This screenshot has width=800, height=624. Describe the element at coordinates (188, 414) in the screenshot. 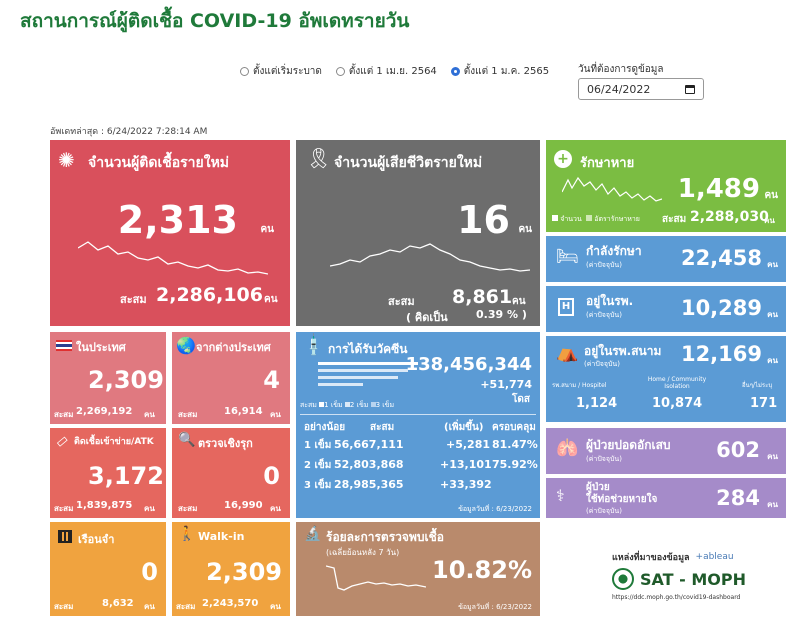

I see `abroad-cum-label: สะสม` at that location.